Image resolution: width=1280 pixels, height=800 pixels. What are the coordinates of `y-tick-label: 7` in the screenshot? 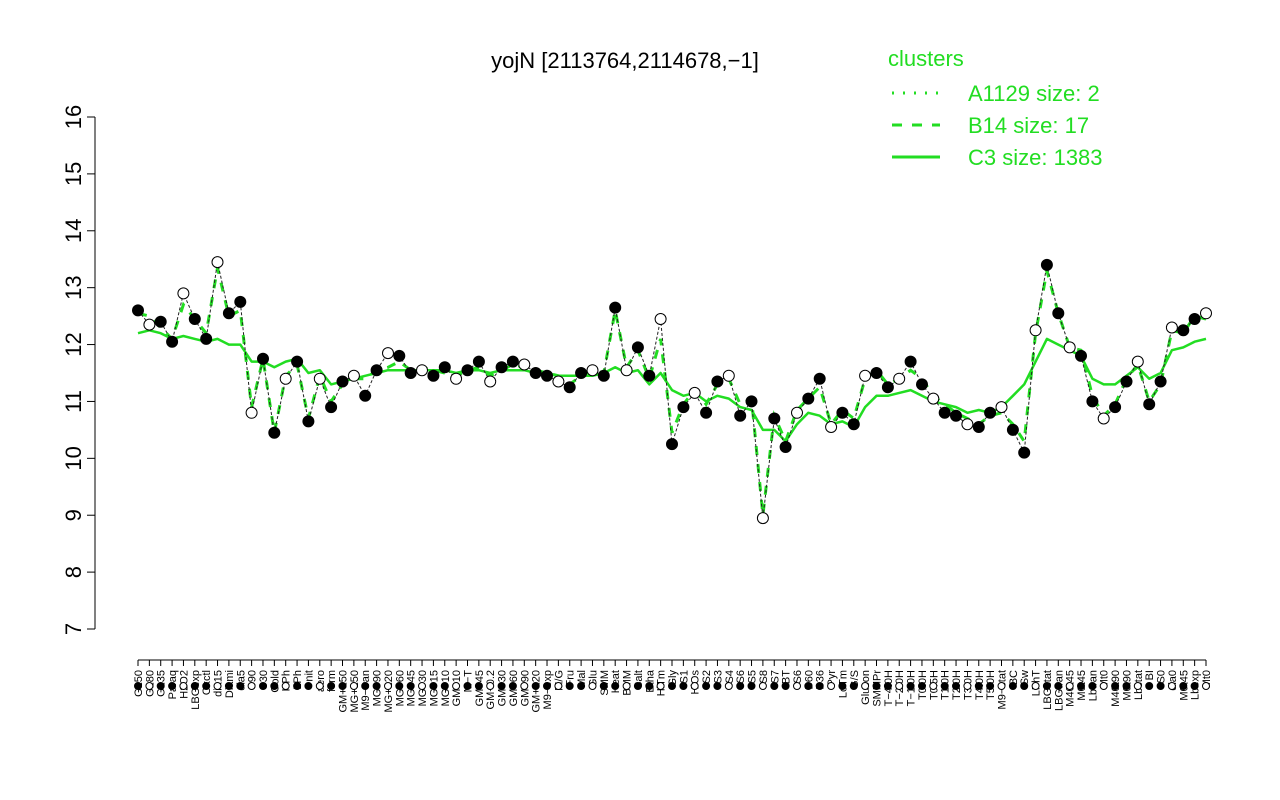 It's located at (73, 629).